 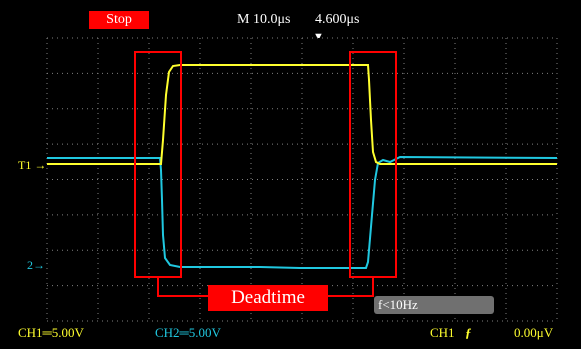 What do you see at coordinates (442, 332) in the screenshot?
I see `trigger-source-readout: CH1` at bounding box center [442, 332].